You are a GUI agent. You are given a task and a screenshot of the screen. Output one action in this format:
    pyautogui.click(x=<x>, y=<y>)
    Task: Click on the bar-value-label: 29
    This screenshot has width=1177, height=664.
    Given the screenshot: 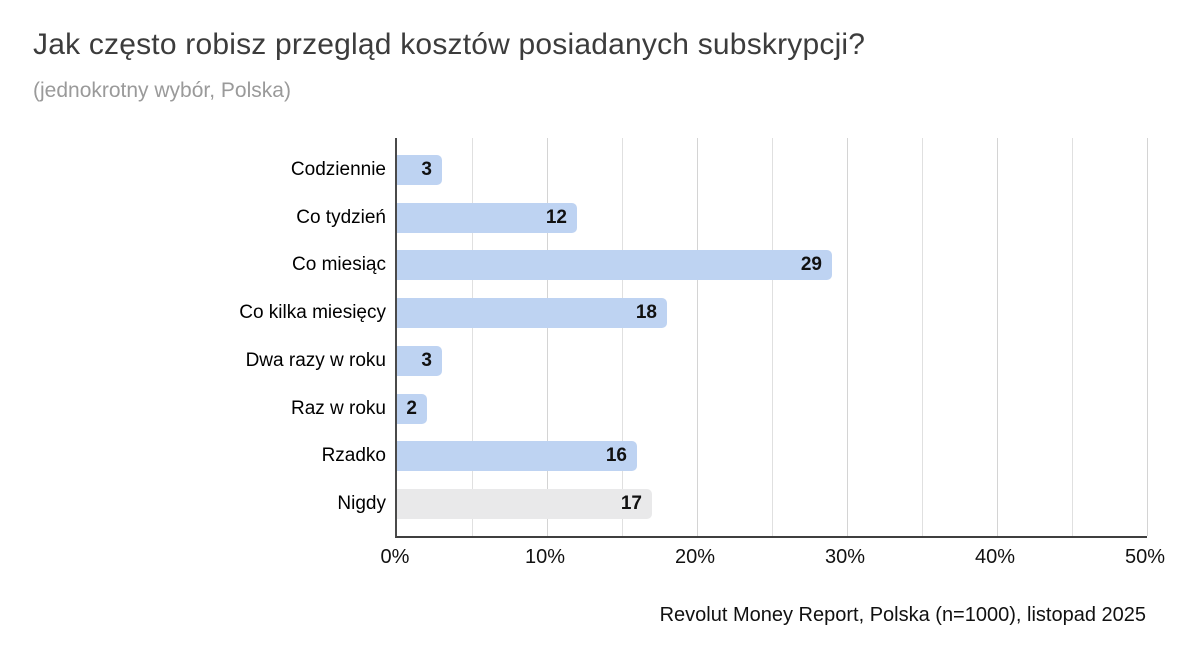 What is the action you would take?
    pyautogui.click(x=811, y=265)
    